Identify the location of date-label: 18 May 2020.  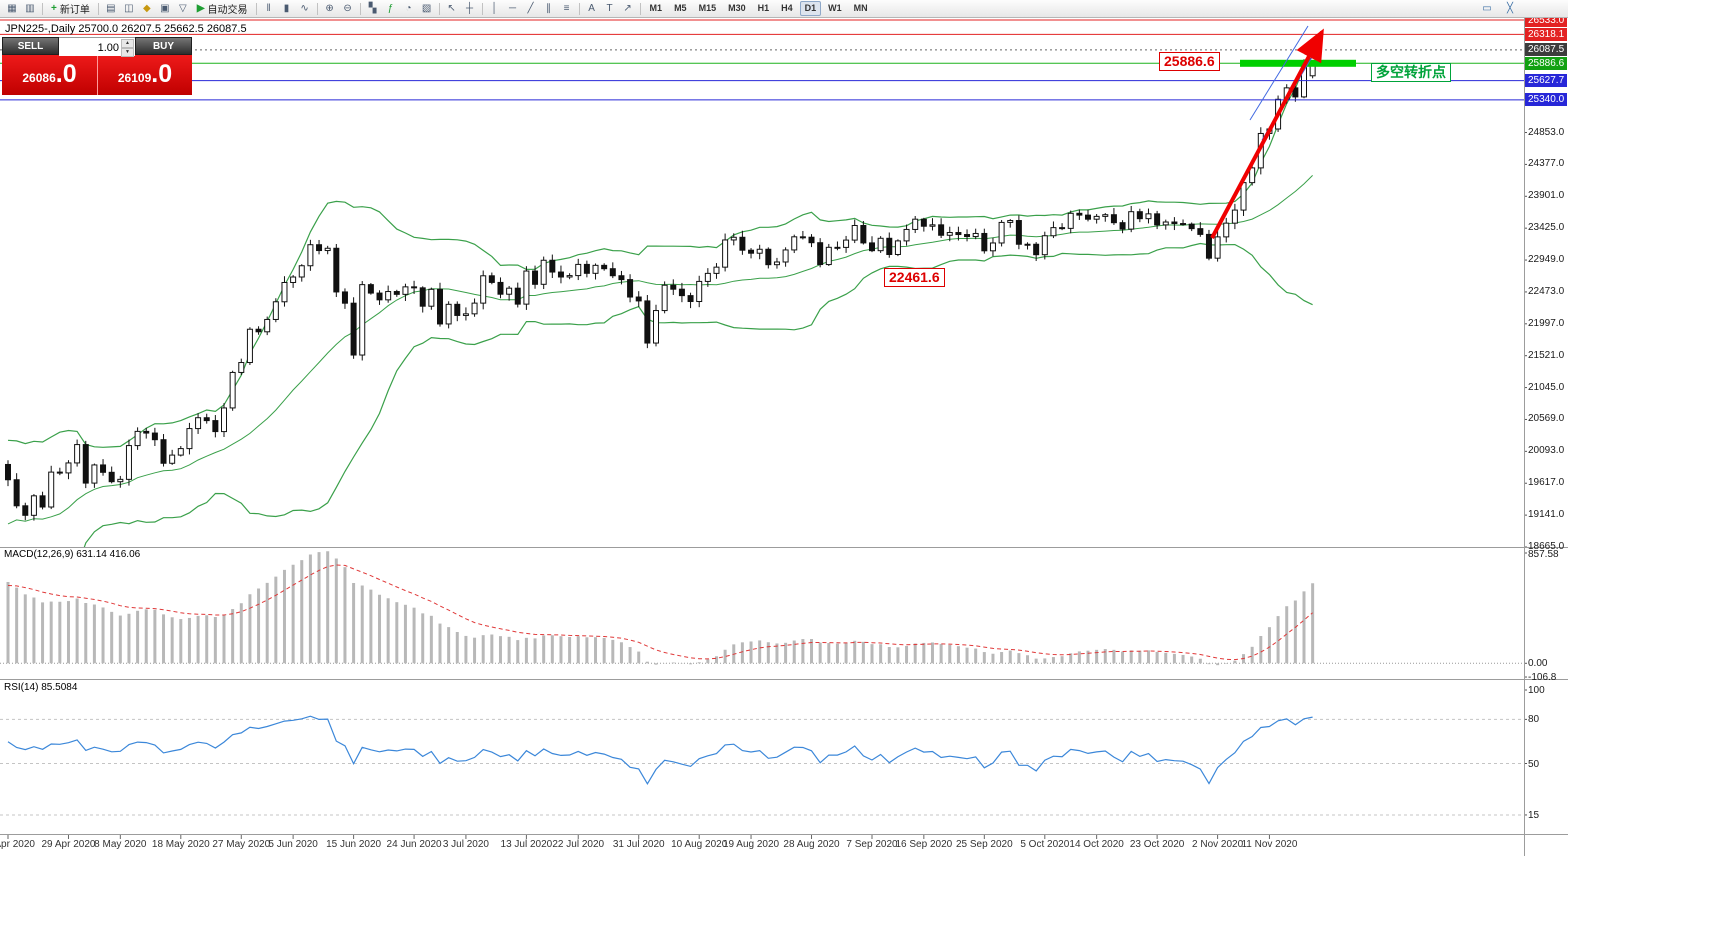
(180, 844).